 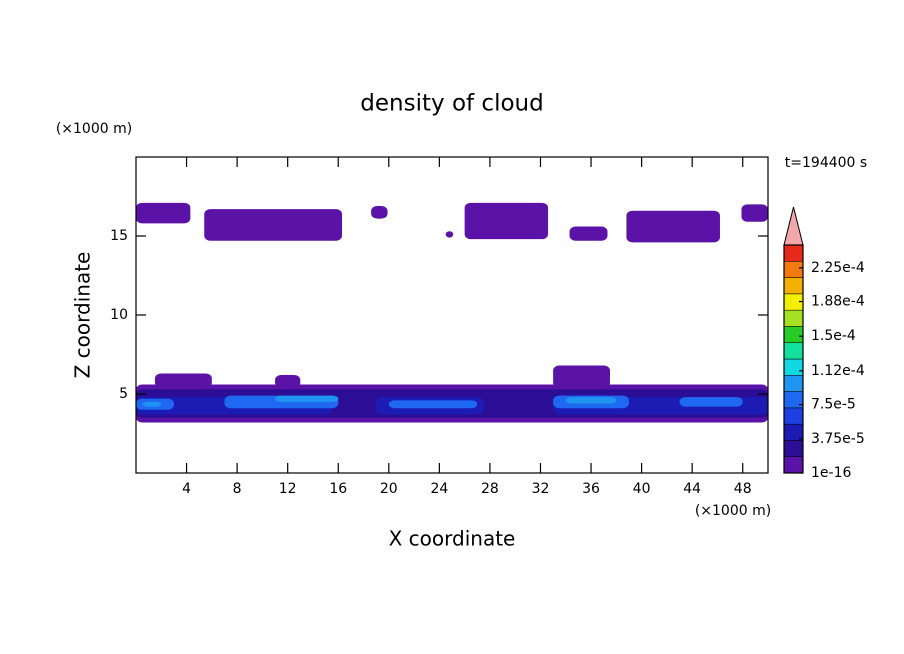 I want to click on colorbar-tick-label: 1e-16, so click(x=831, y=473).